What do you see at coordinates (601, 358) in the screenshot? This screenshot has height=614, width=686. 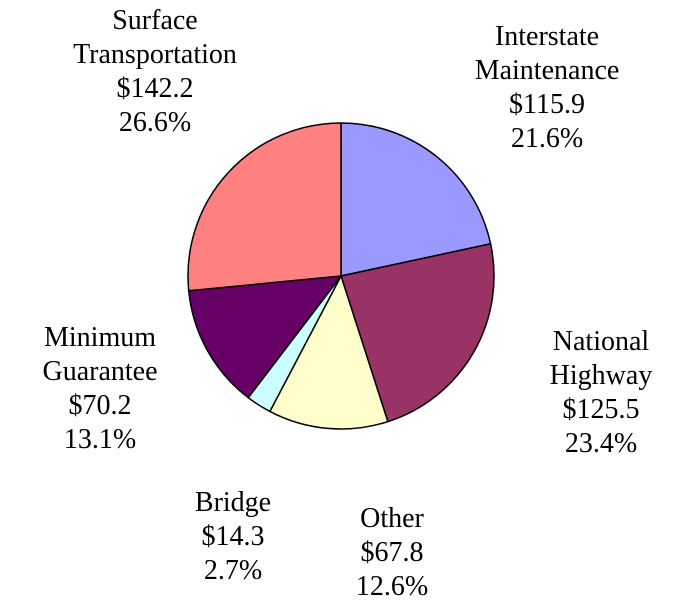 I see `category-label: National Highway` at bounding box center [601, 358].